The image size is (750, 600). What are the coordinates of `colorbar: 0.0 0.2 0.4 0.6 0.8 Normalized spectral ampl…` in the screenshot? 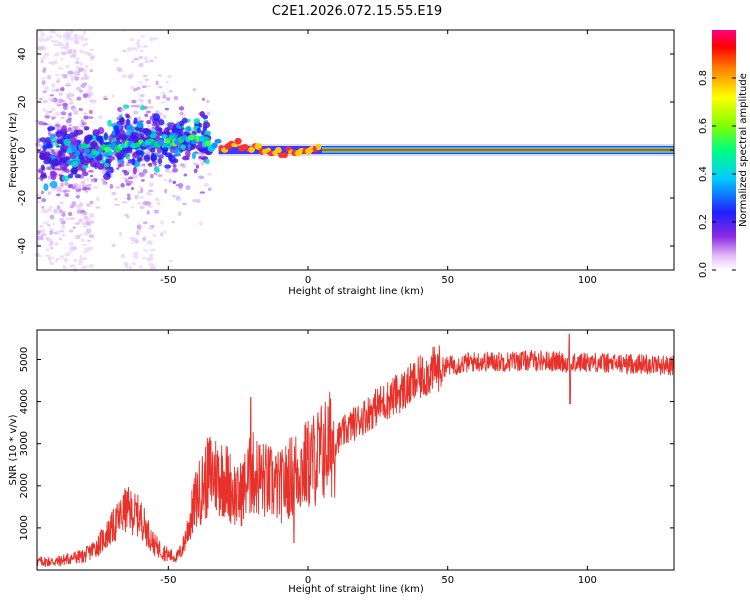 It's located at (723, 154).